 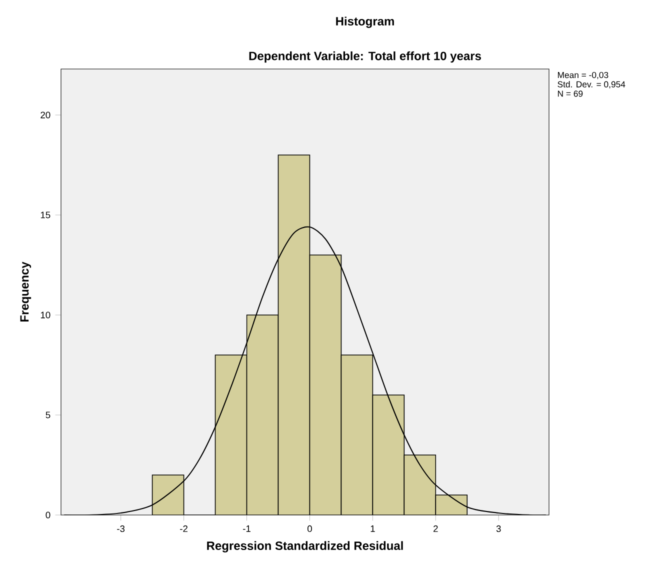 What do you see at coordinates (48, 515) in the screenshot?
I see `y-tick-label: 0` at bounding box center [48, 515].